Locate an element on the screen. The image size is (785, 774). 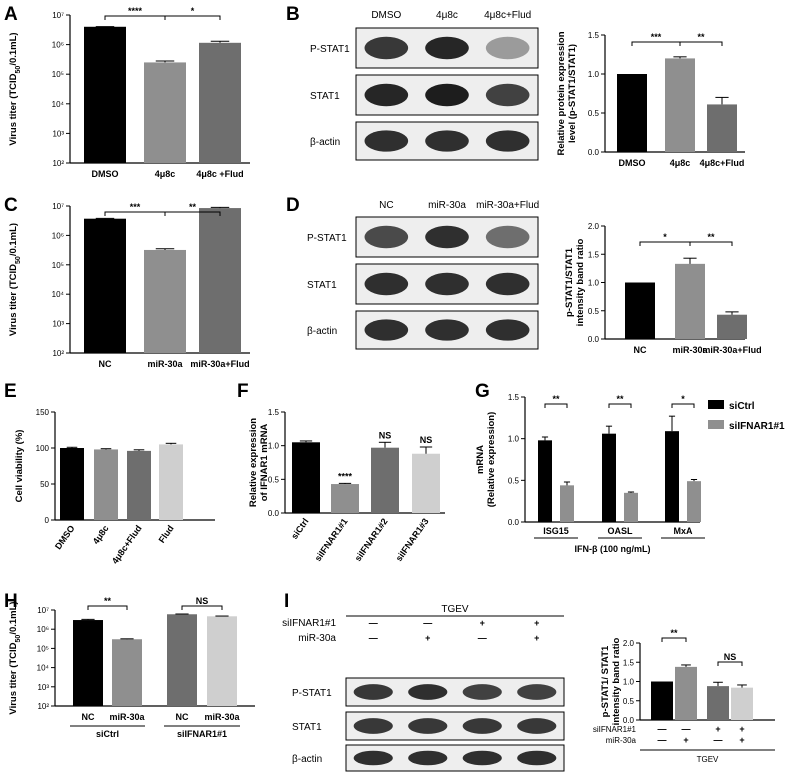
x-tick-label: MxA is located at coordinates (683, 531).